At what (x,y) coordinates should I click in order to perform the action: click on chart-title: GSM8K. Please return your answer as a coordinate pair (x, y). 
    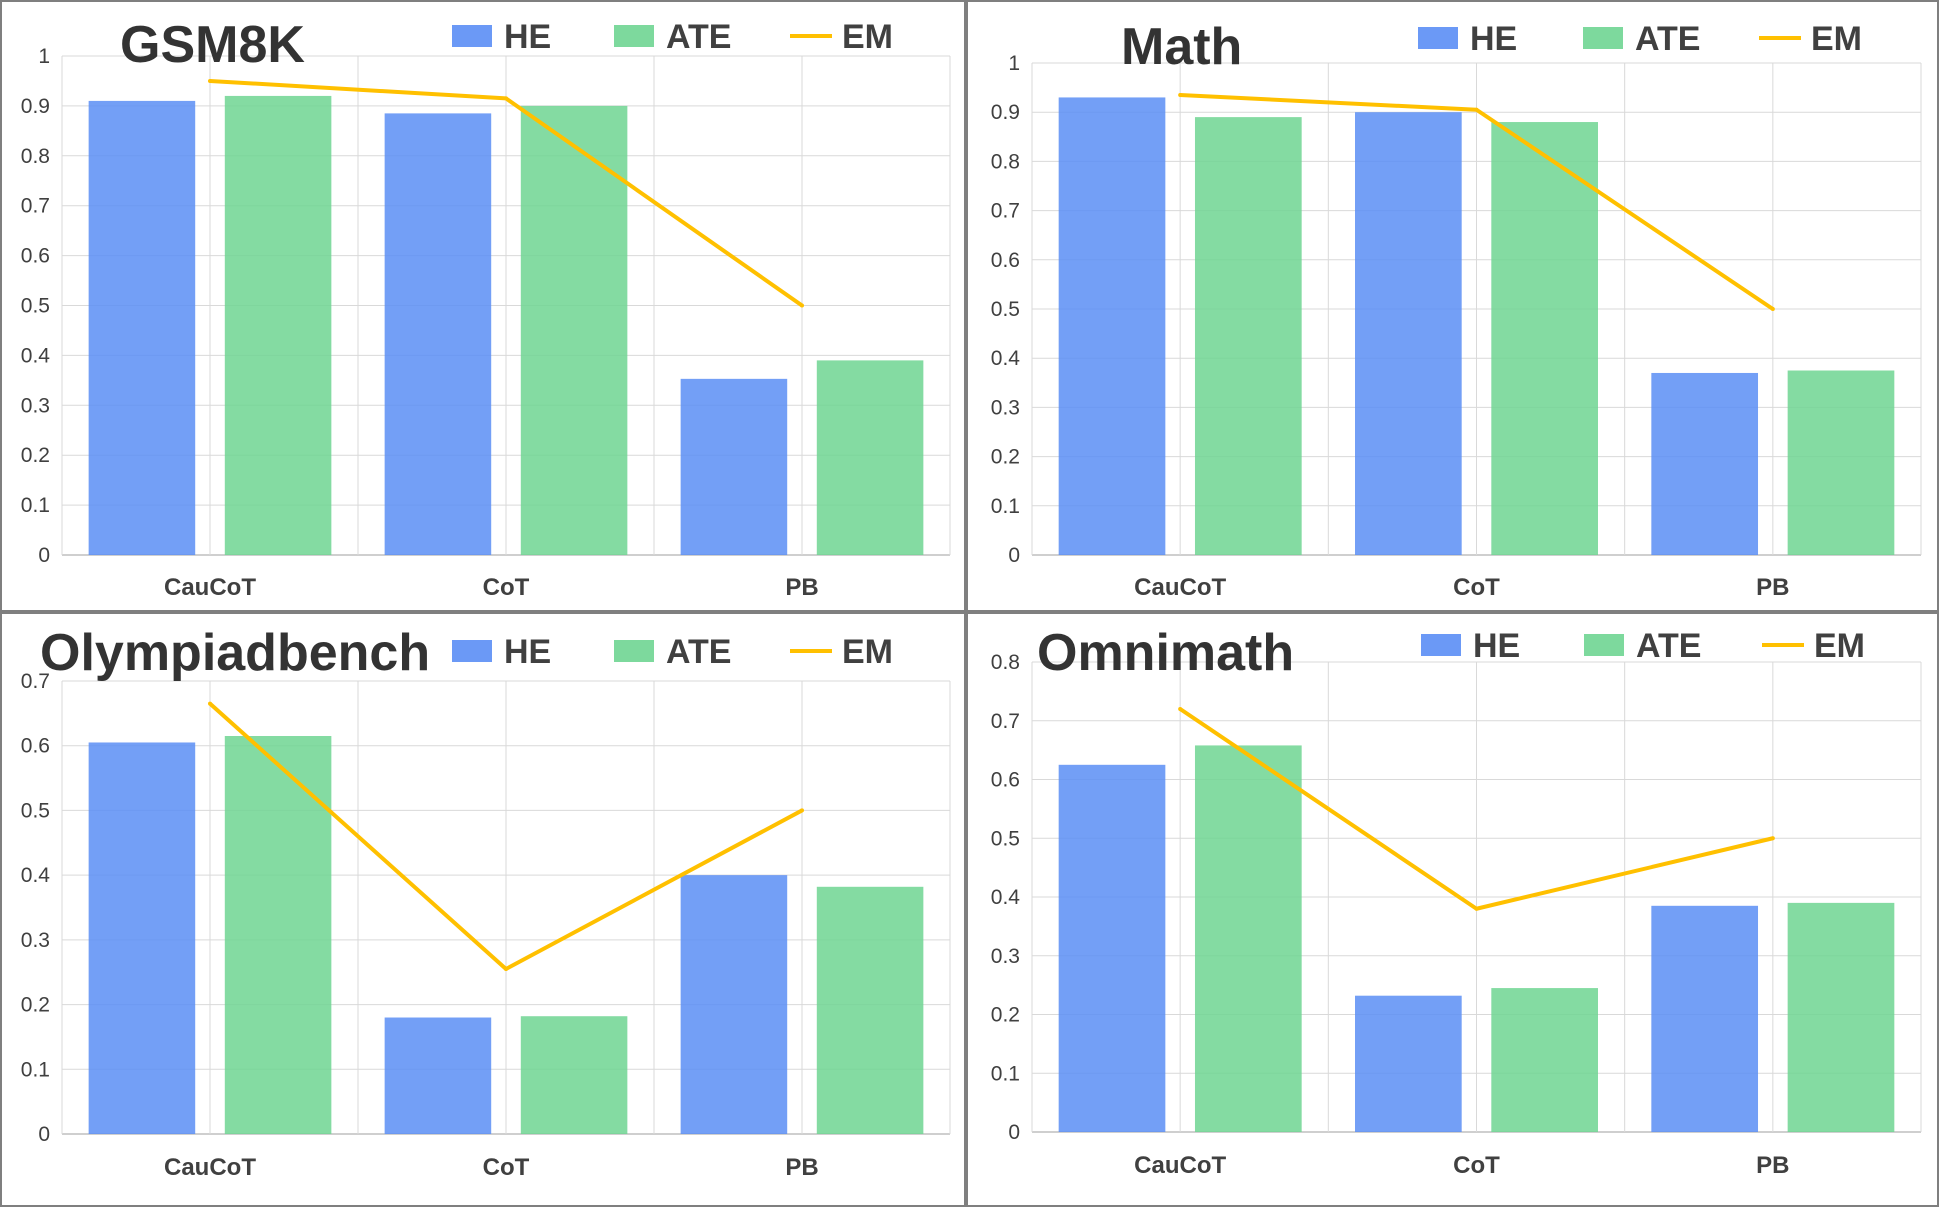
    Looking at the image, I should click on (212, 45).